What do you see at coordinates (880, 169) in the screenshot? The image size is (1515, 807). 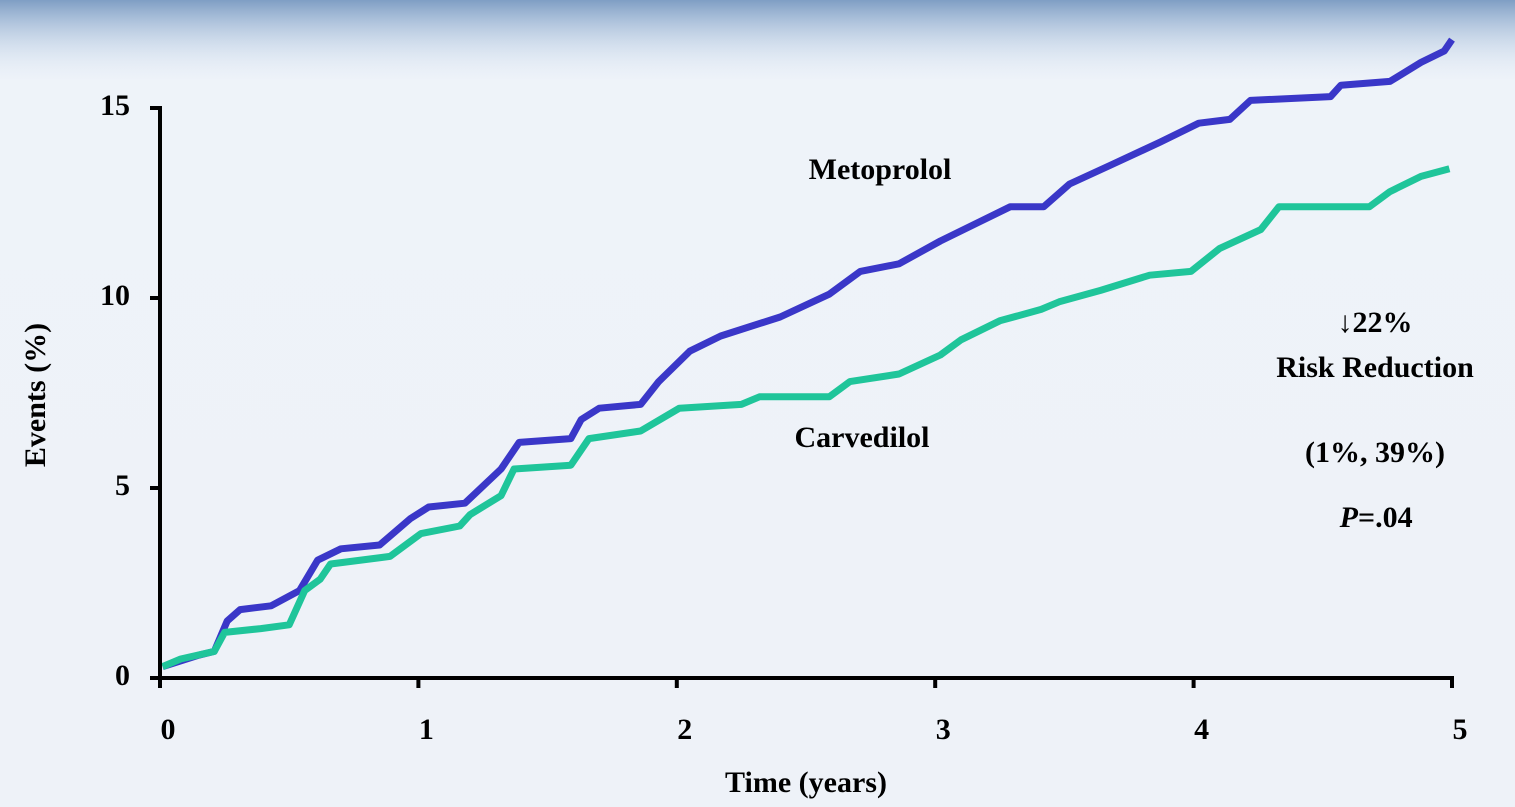 I see `series-label: Metoprolol` at bounding box center [880, 169].